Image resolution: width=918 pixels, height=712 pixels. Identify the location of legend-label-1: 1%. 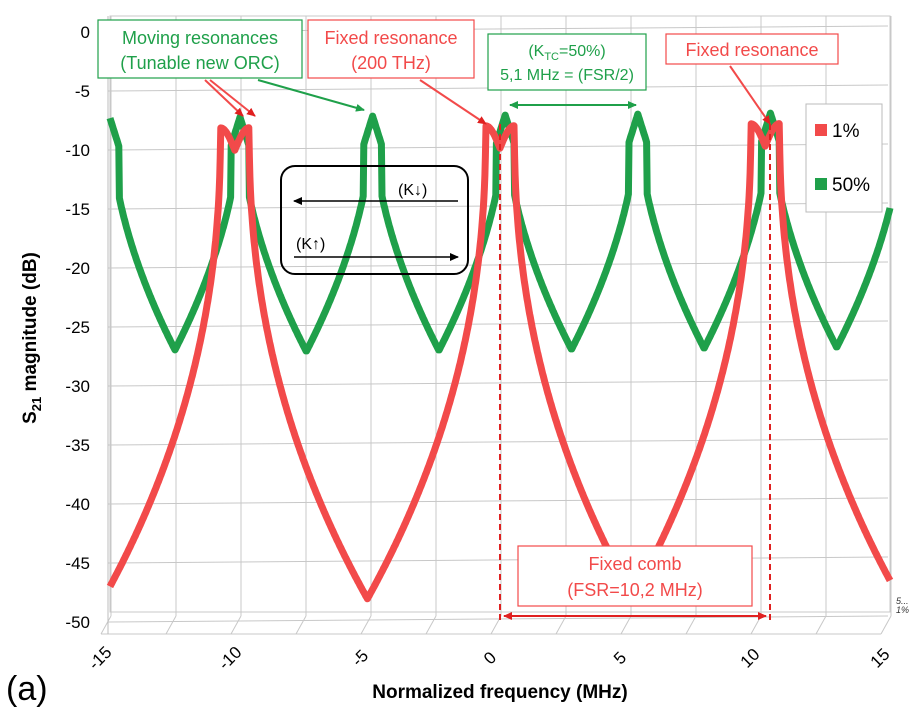
(846, 131).